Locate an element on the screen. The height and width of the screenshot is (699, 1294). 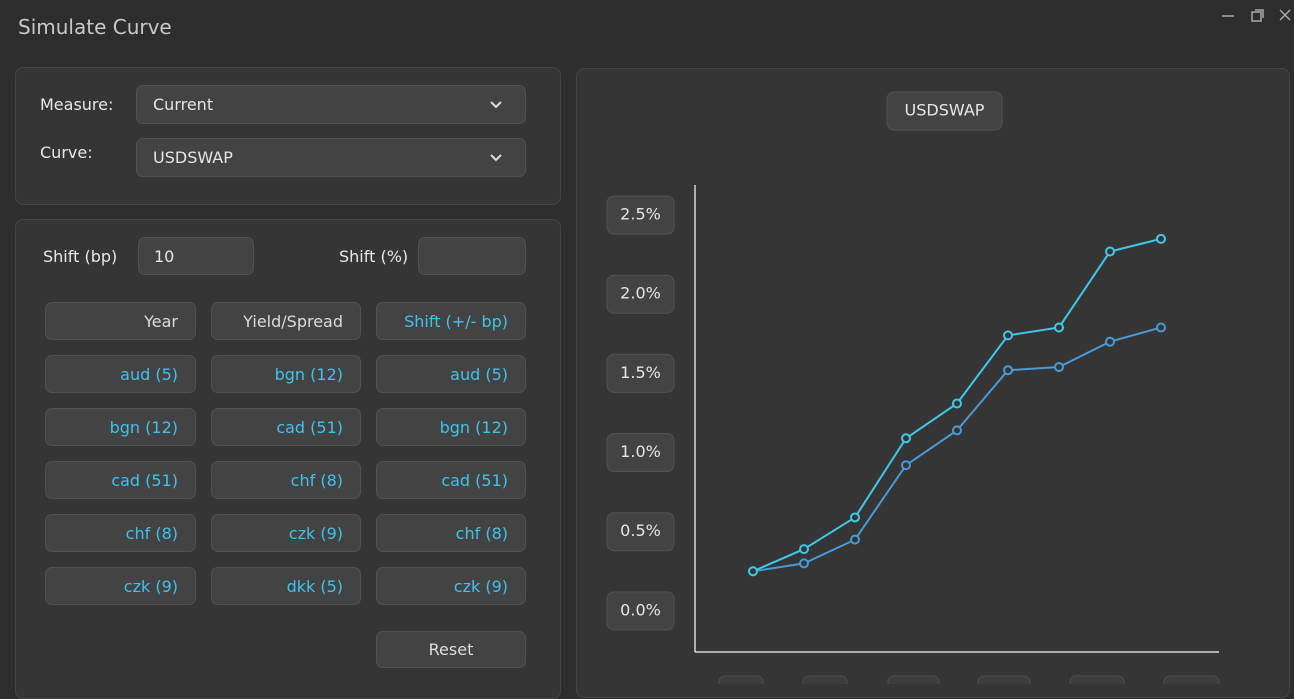
measure-label: Measure: is located at coordinates (77, 104).